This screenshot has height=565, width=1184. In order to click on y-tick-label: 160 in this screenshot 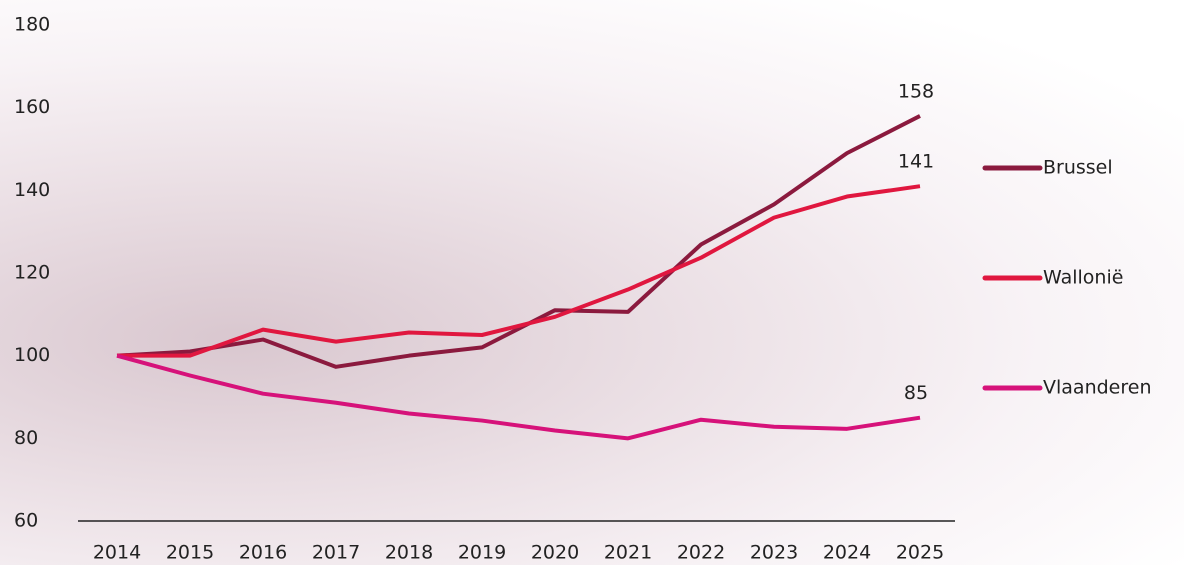, I will do `click(32, 107)`.